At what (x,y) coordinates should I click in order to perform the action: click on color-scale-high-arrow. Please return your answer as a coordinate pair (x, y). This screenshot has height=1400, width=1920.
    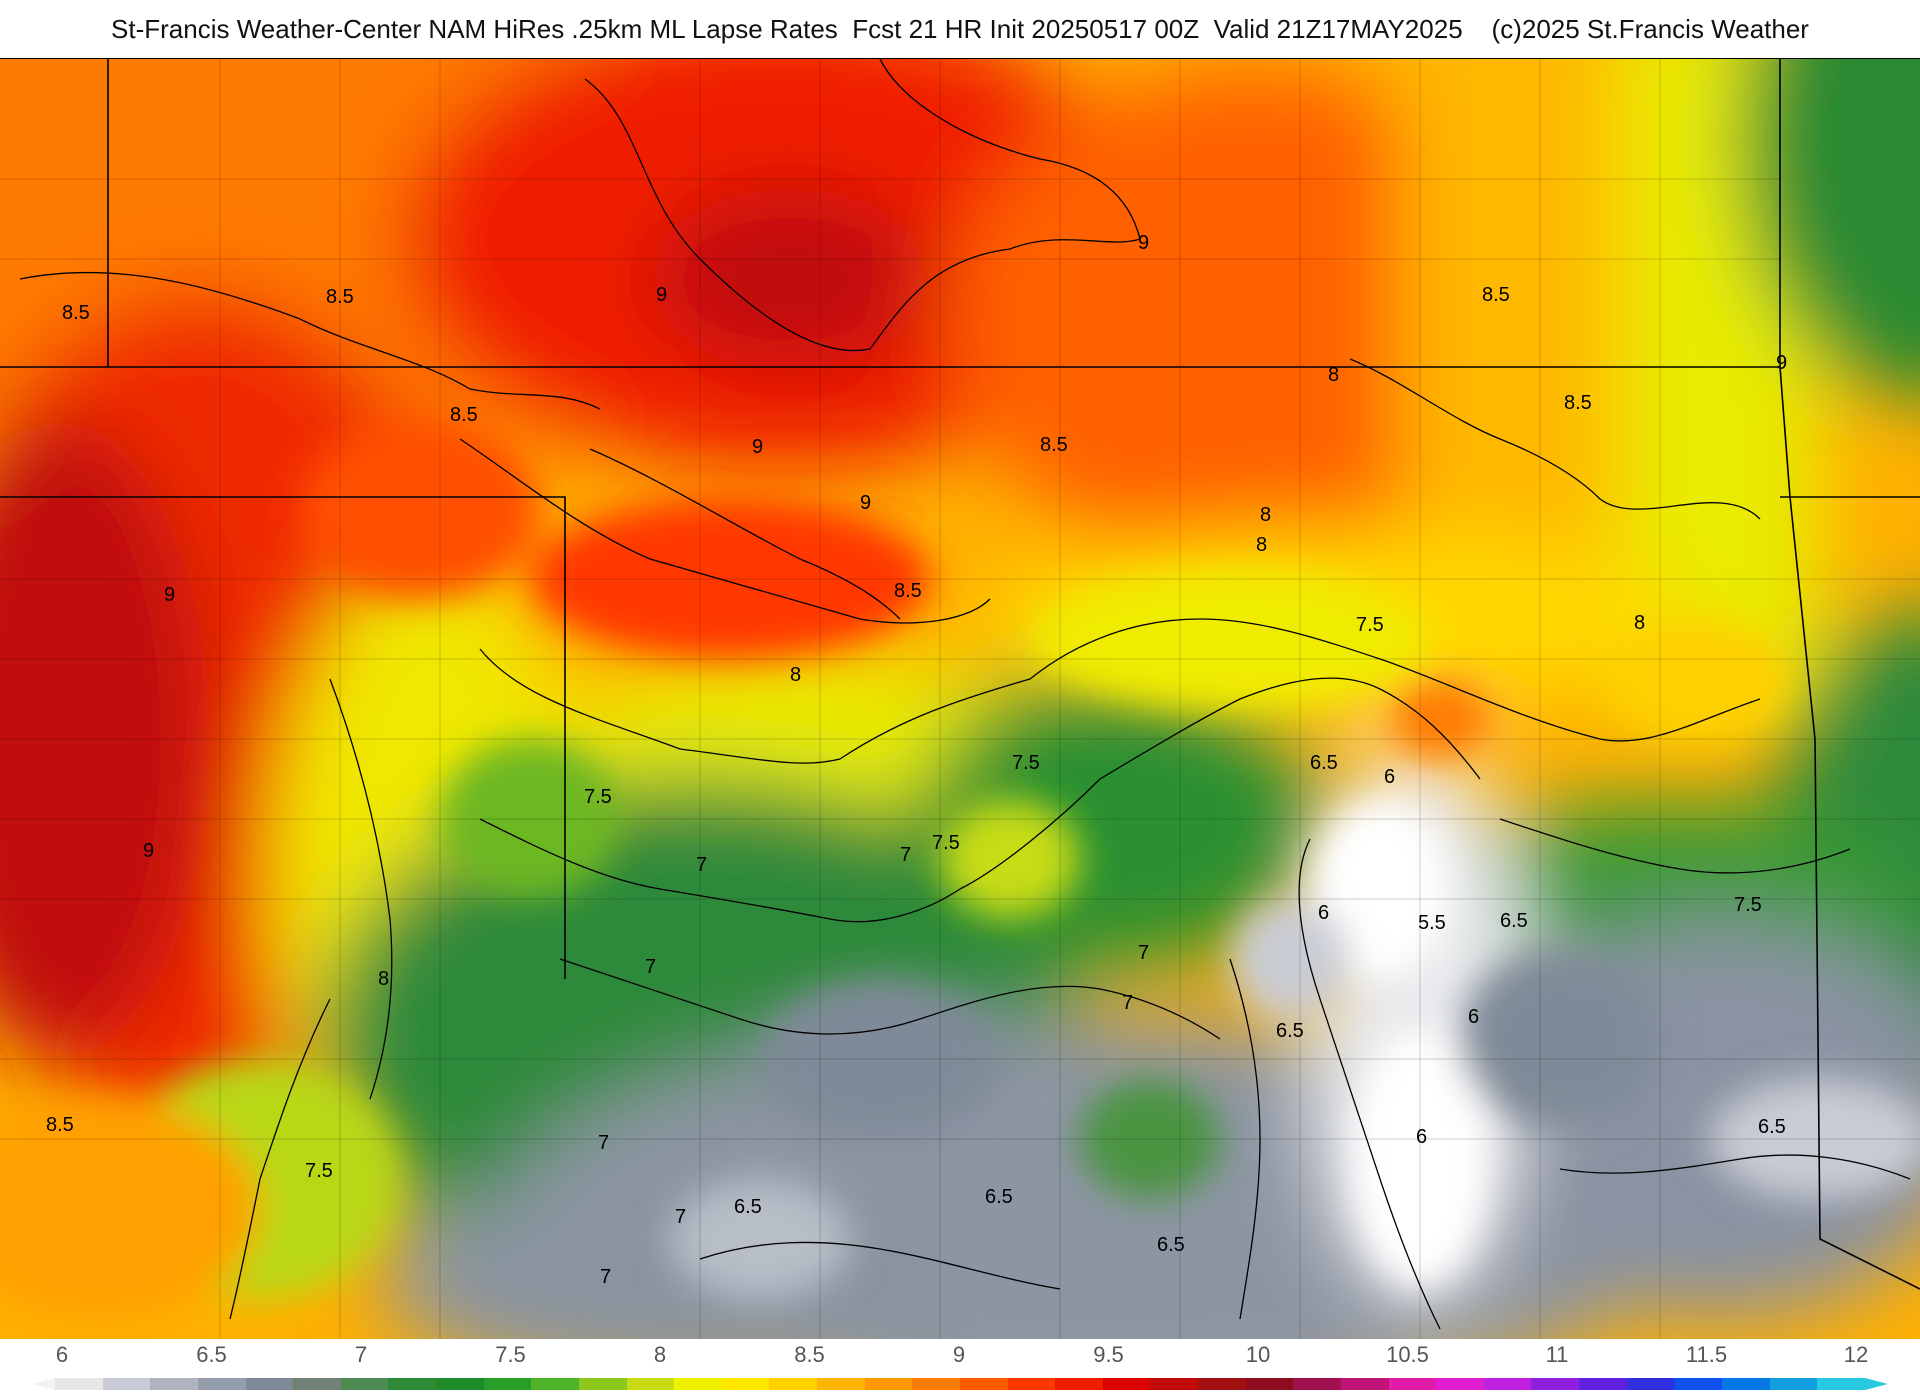
    Looking at the image, I should click on (1876, 1384).